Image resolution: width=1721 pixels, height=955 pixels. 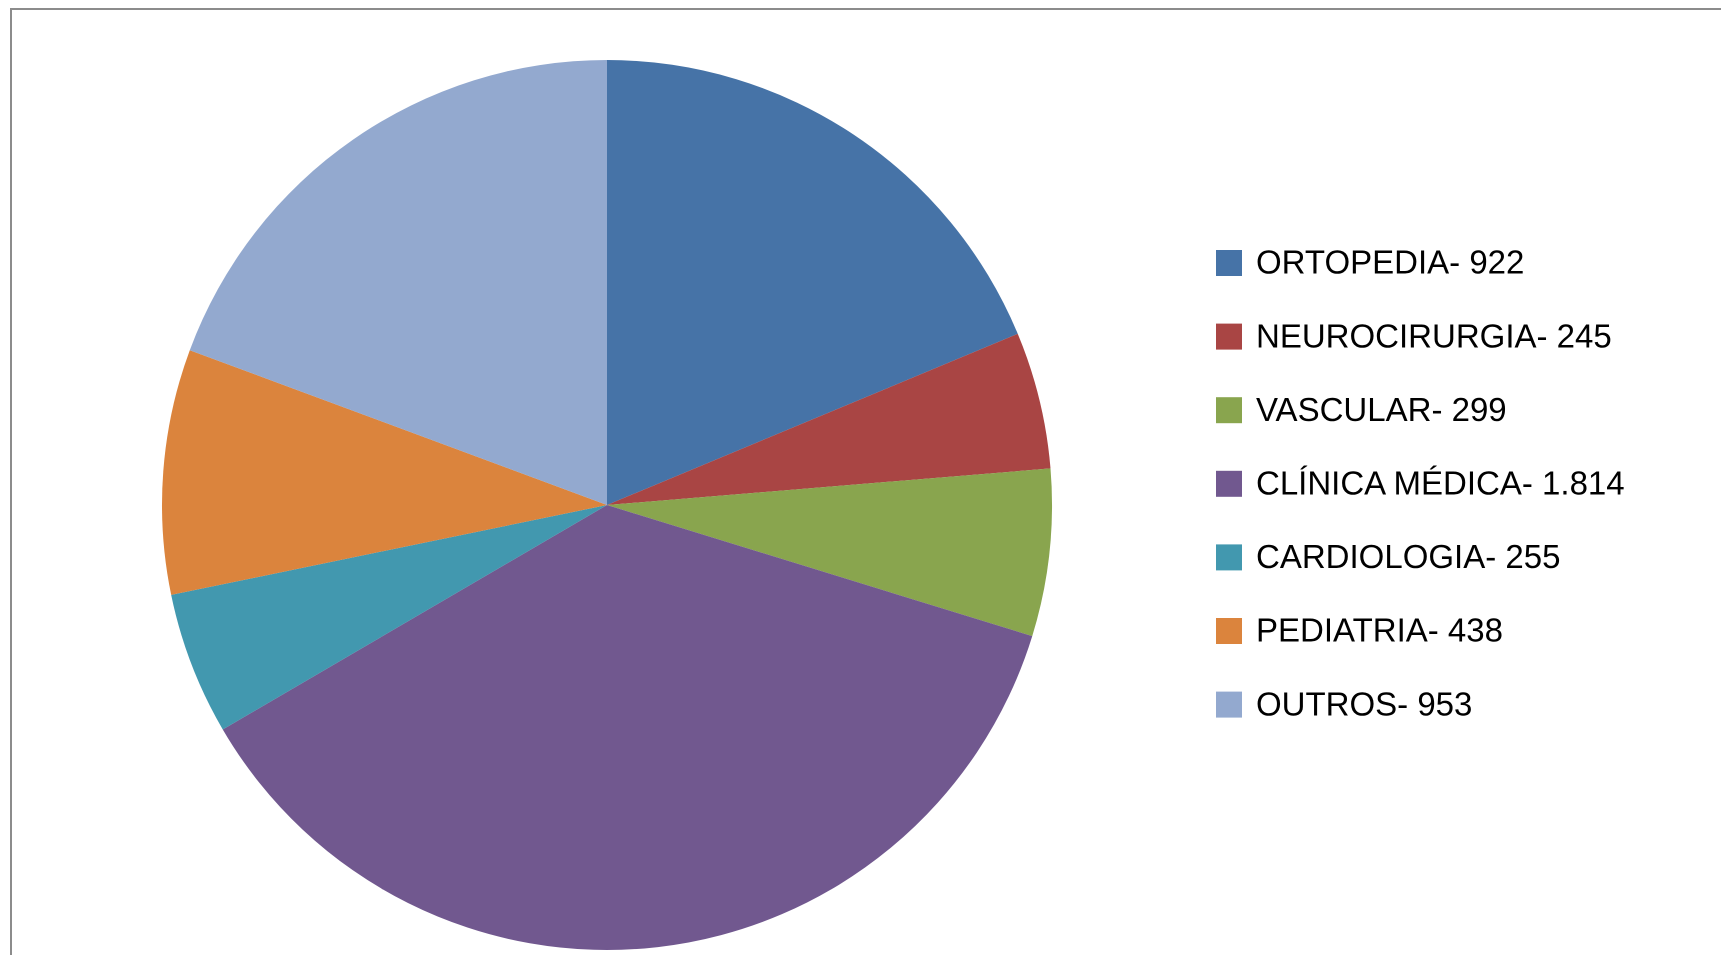 I want to click on legend-label: OUTROS- 953, so click(x=1364, y=703).